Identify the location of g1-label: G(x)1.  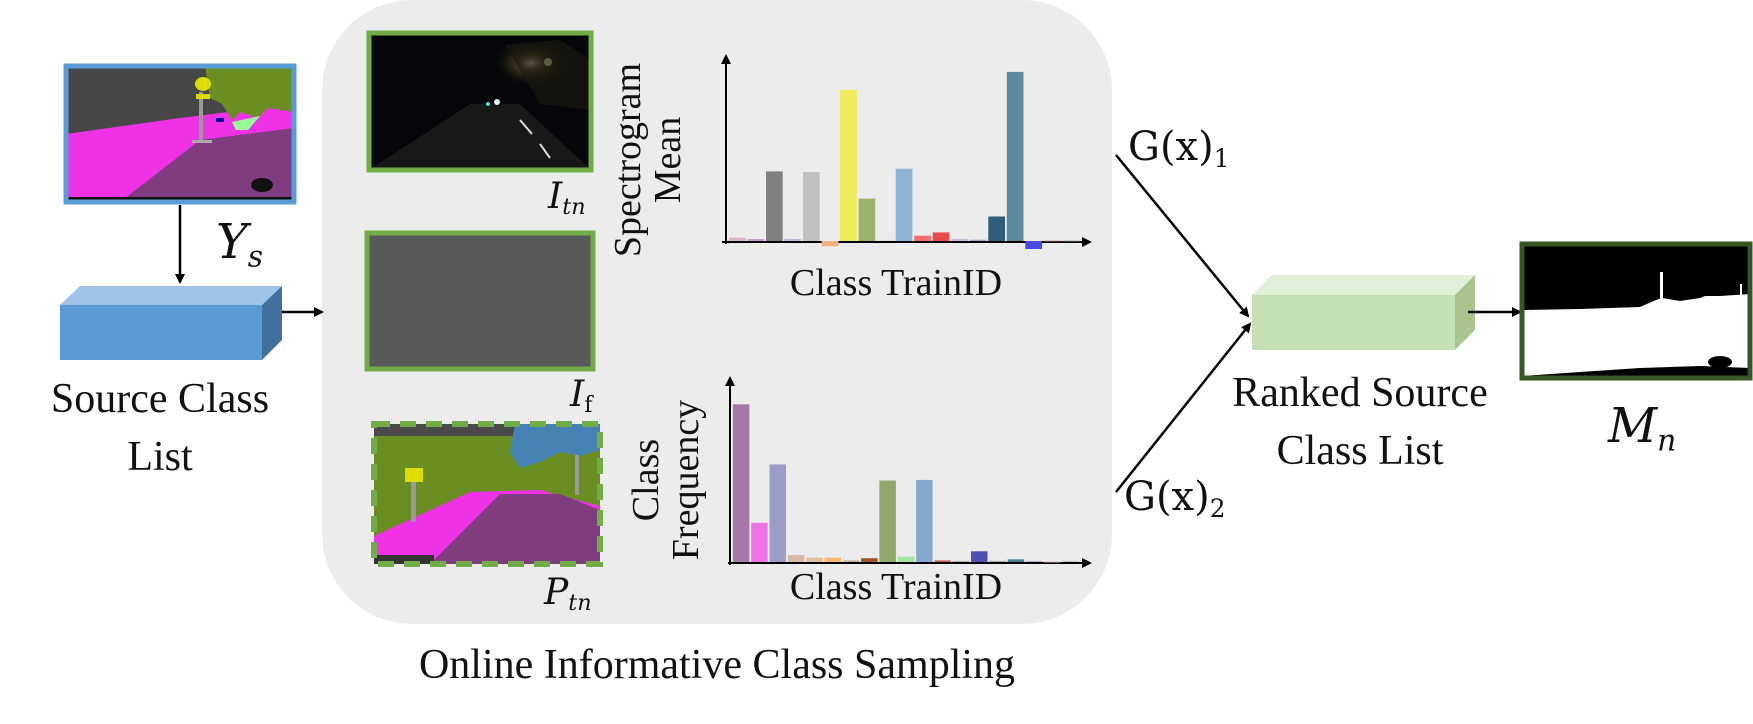
(1179, 148).